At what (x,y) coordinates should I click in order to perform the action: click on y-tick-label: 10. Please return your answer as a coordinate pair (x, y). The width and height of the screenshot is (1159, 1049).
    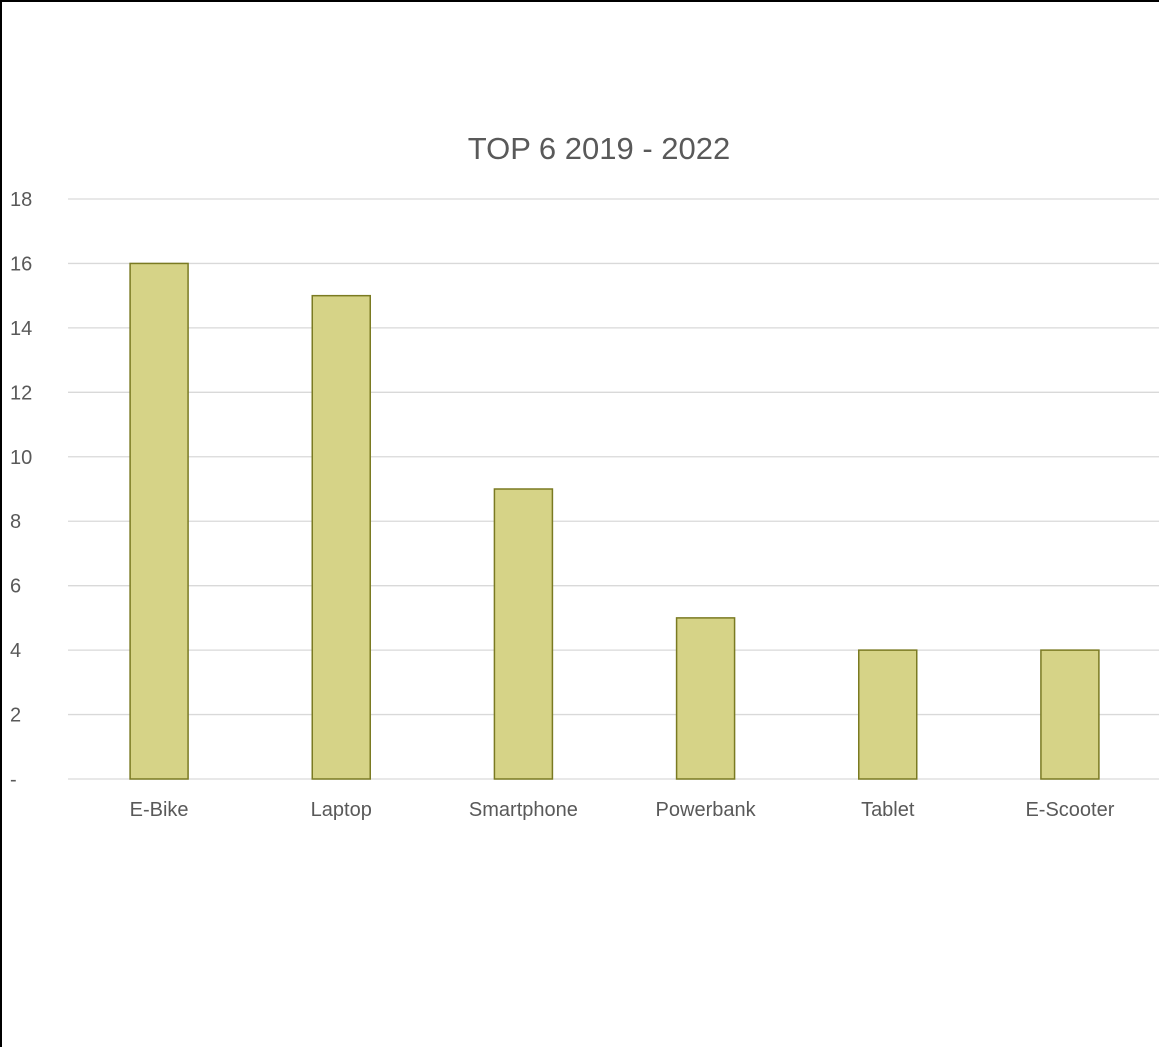
    Looking at the image, I should click on (21, 458).